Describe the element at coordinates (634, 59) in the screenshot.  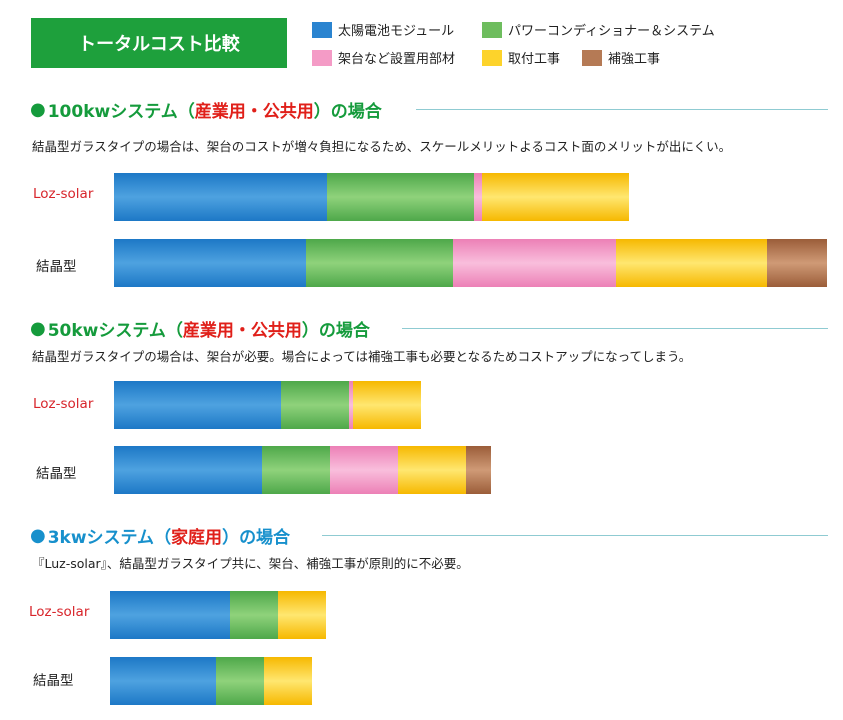
I see `legend-label-reinforce: 補強工事` at that location.